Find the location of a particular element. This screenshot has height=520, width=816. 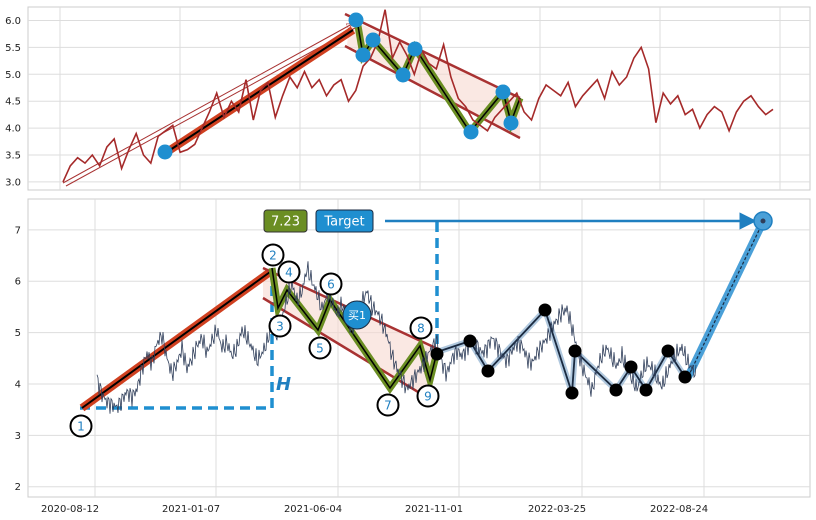

top-channel-upper is located at coordinates (432, 56).